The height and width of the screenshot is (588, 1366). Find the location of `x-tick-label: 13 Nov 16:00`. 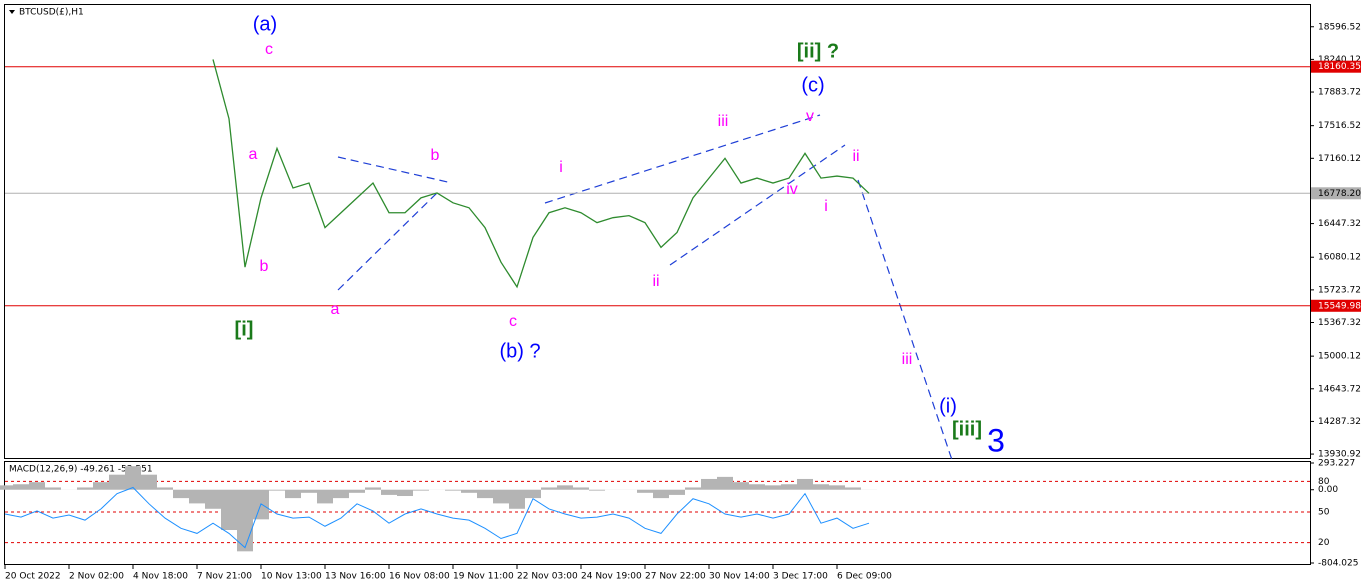

x-tick-label: 13 Nov 16:00 is located at coordinates (355, 577).